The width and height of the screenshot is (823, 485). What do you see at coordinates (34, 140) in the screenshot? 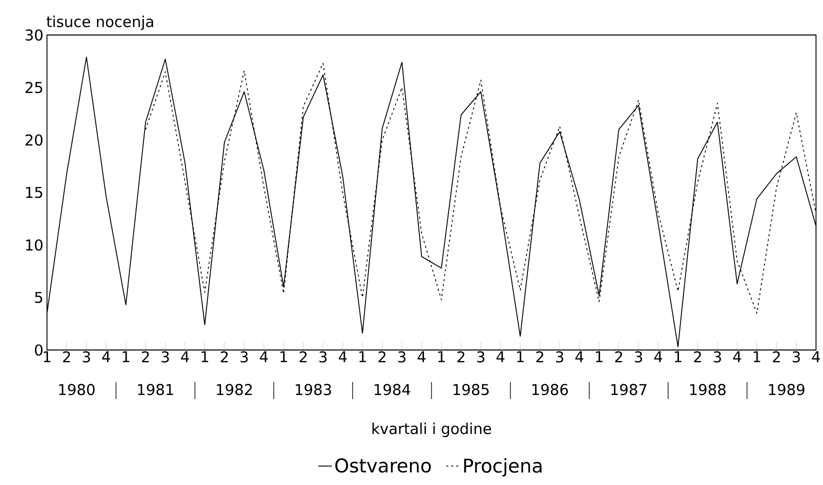
I see `y-tick-label: 20` at bounding box center [34, 140].